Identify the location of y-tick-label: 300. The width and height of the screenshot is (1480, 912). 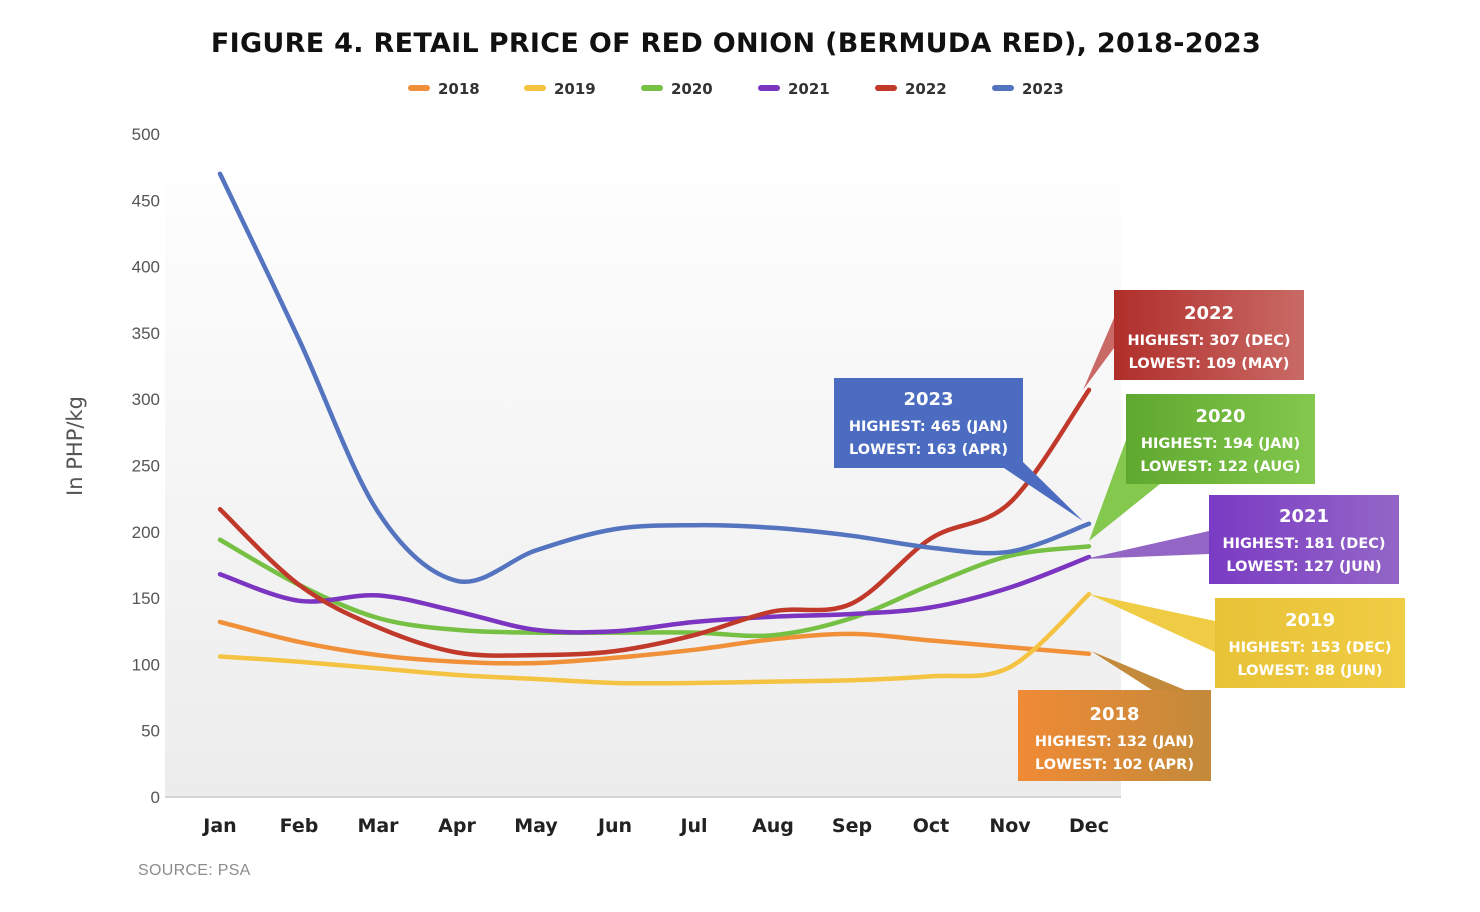
(146, 399).